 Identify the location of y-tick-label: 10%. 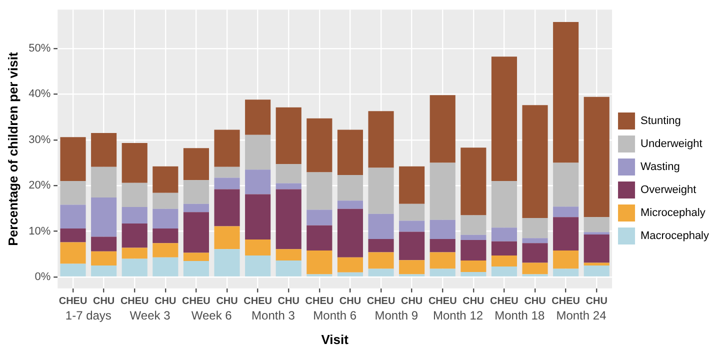
(39, 231).